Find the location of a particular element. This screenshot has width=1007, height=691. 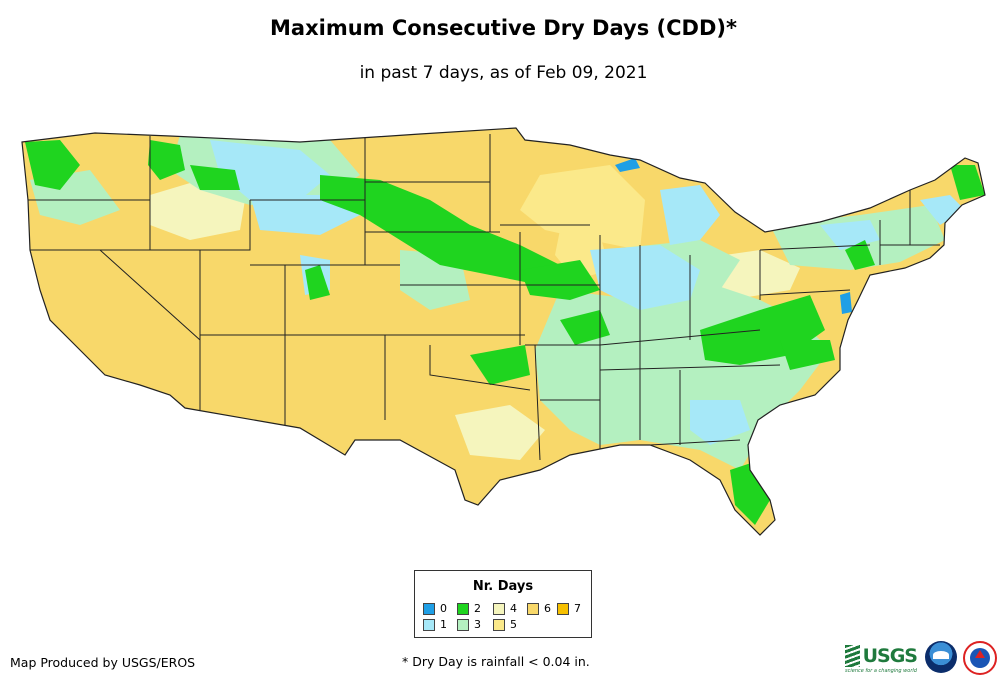

legend-label-7: 7 is located at coordinates (577, 608).